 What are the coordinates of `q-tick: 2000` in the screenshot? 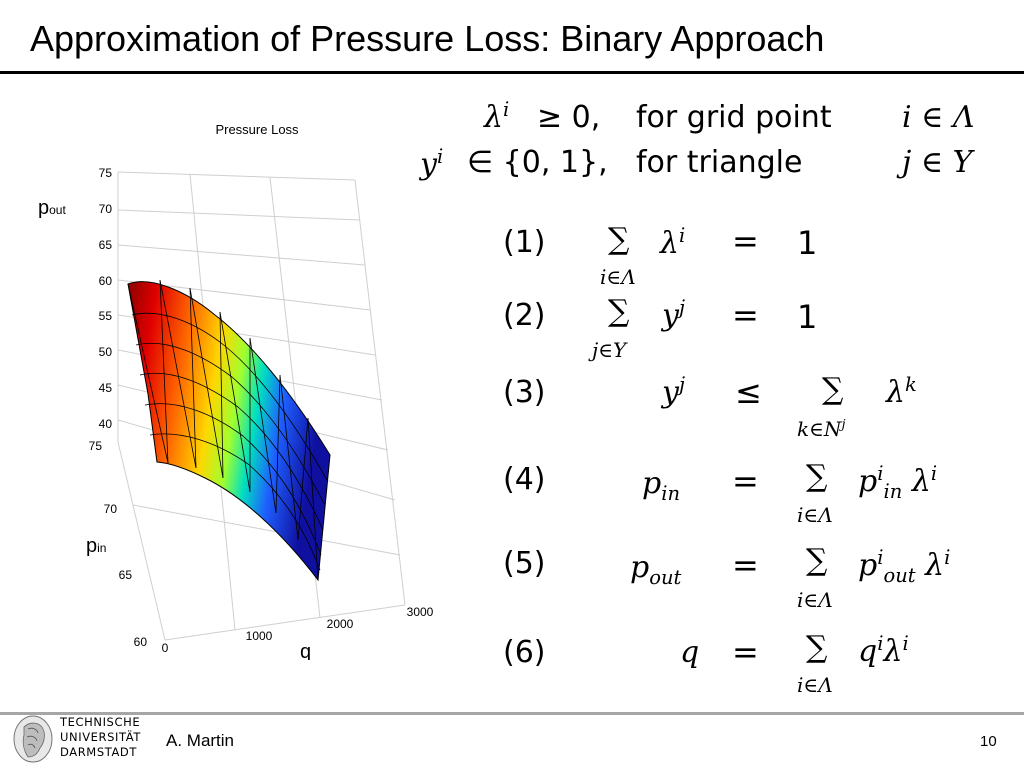 It's located at (340, 624).